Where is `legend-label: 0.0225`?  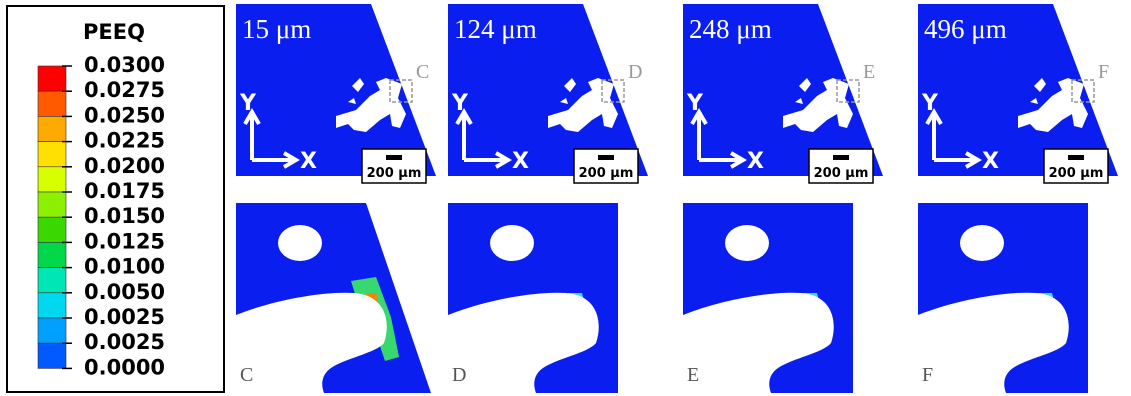 legend-label: 0.0225 is located at coordinates (124, 141).